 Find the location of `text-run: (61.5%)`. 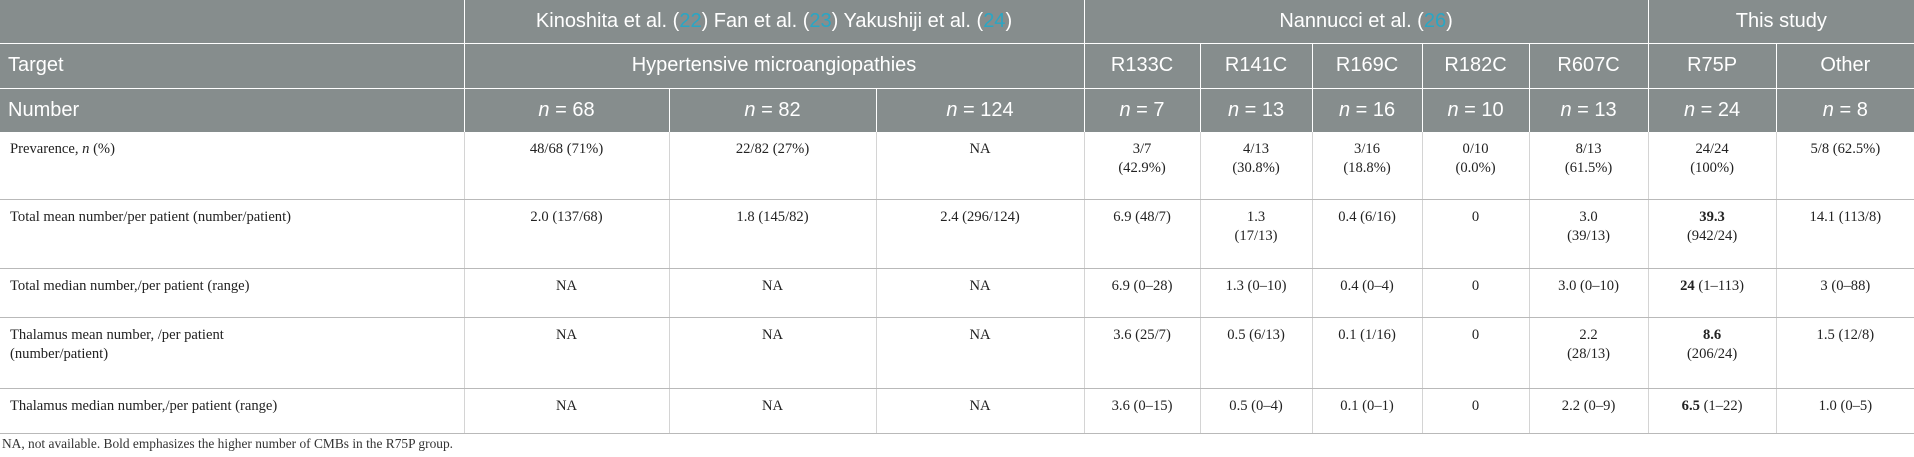

text-run: (61.5%) is located at coordinates (1588, 168).